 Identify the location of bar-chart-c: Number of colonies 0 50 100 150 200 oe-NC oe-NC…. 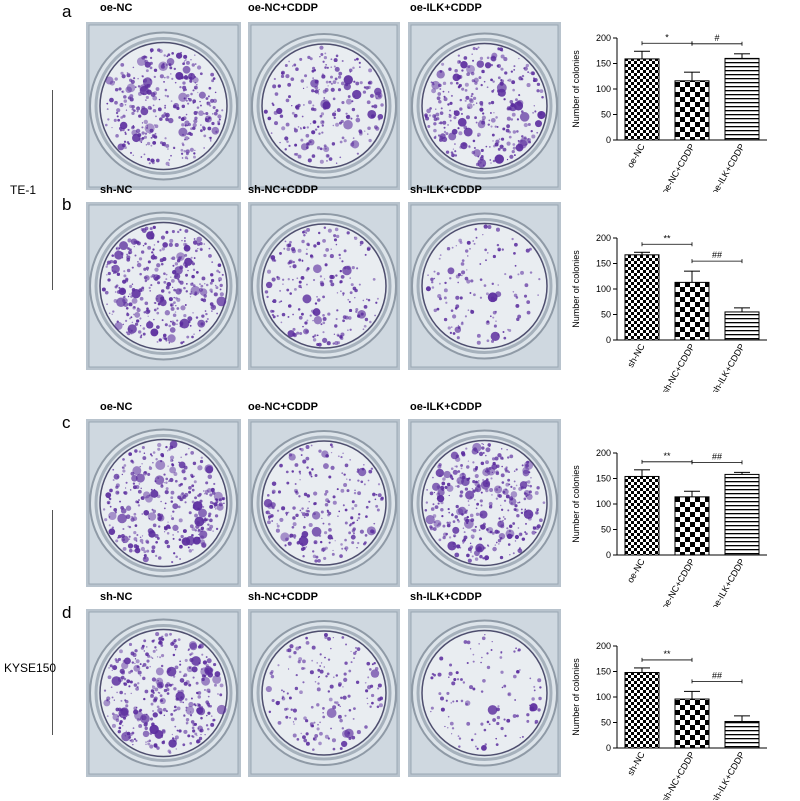
(669, 527).